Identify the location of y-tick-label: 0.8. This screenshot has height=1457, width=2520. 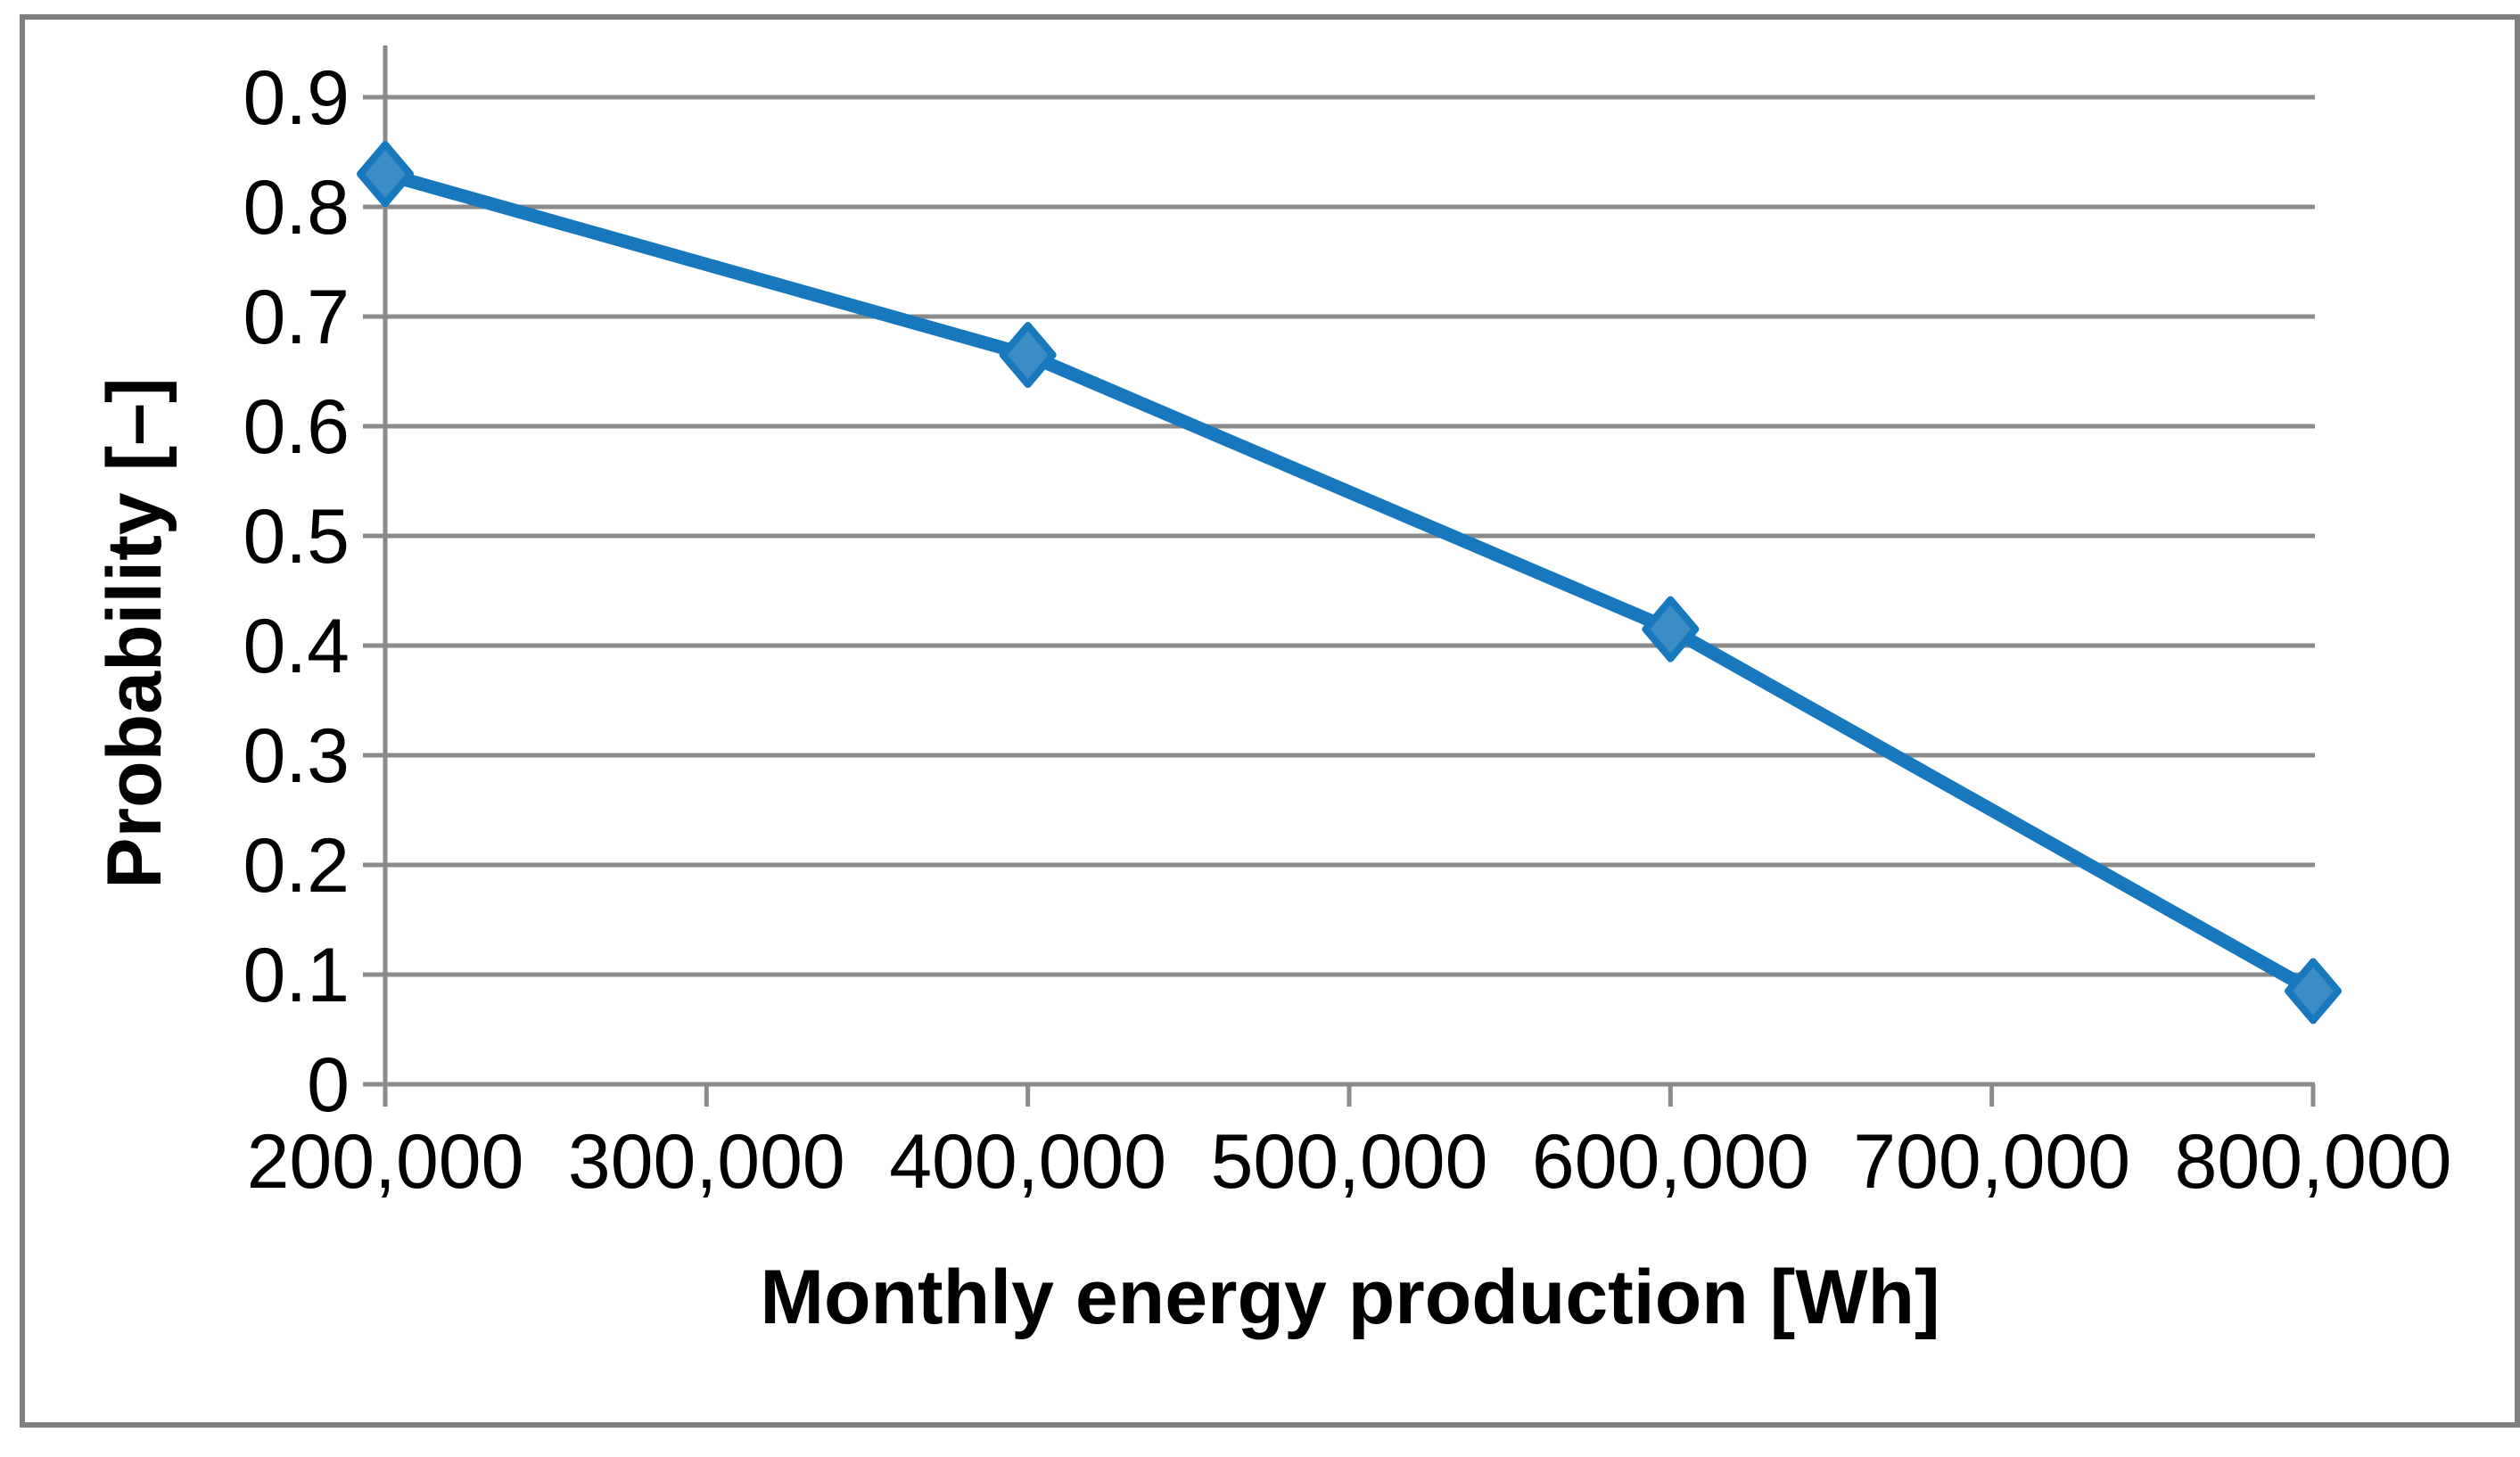
(296, 208).